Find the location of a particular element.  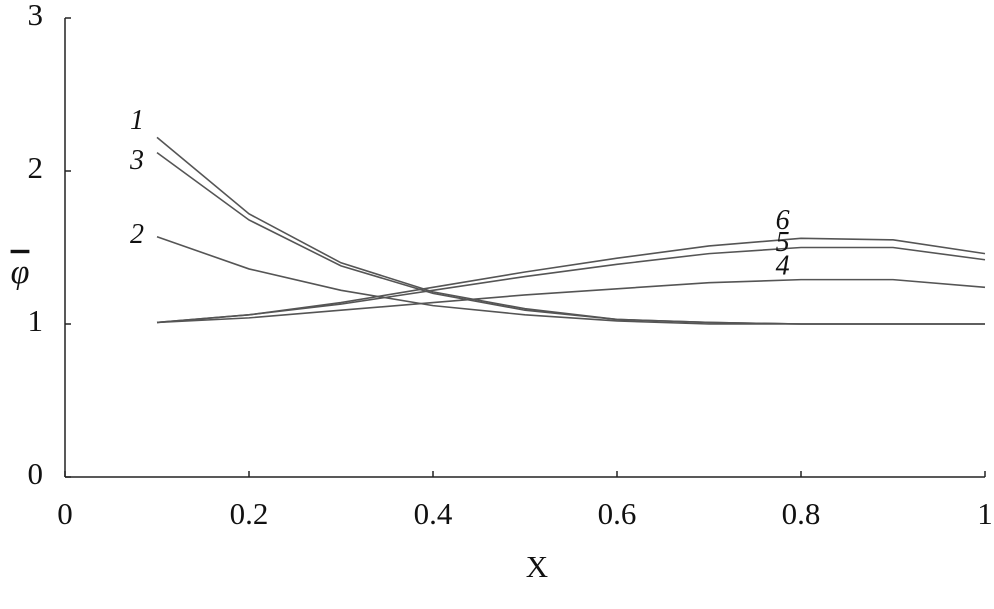

y-tick-label: 1 is located at coordinates (36, 320).